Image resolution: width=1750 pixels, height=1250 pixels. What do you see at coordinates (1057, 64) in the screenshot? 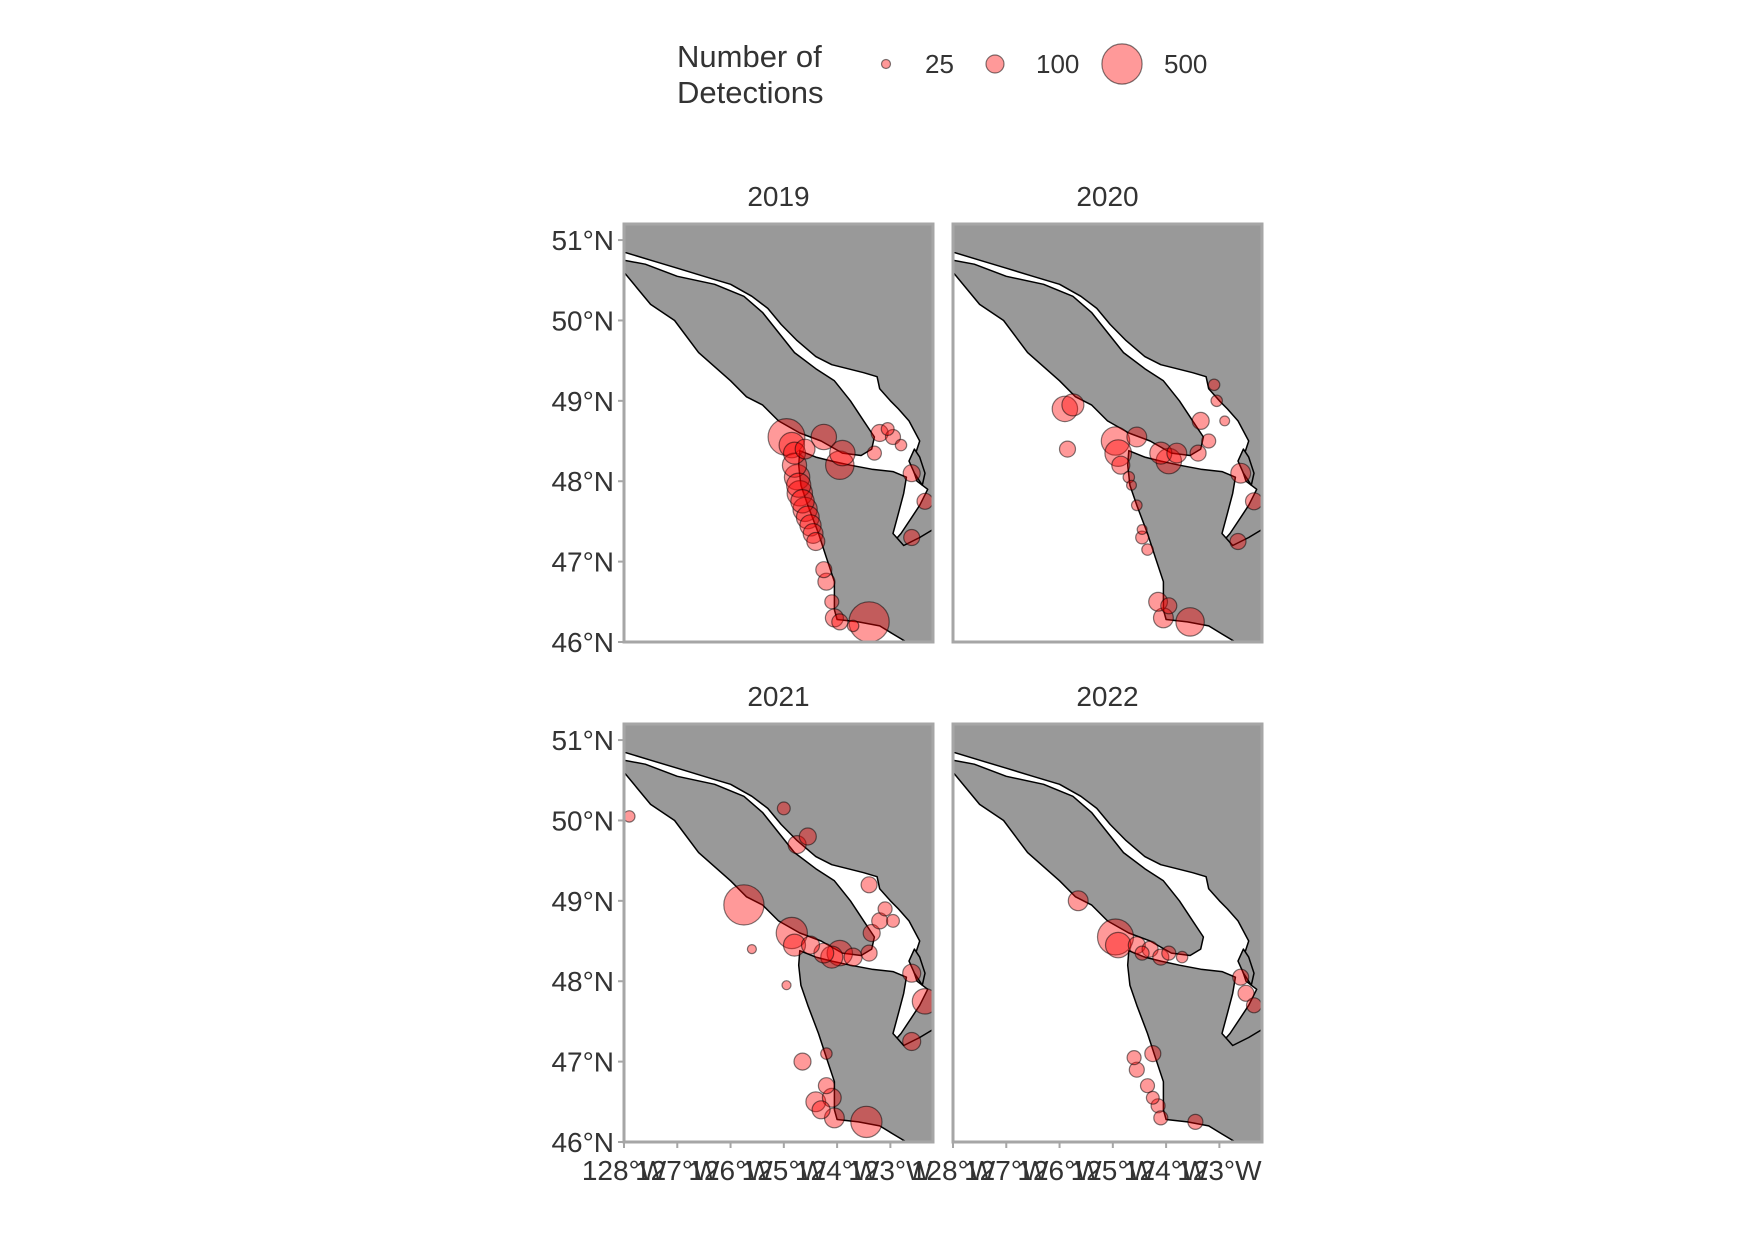
I see `legend-key-label: 100` at bounding box center [1057, 64].